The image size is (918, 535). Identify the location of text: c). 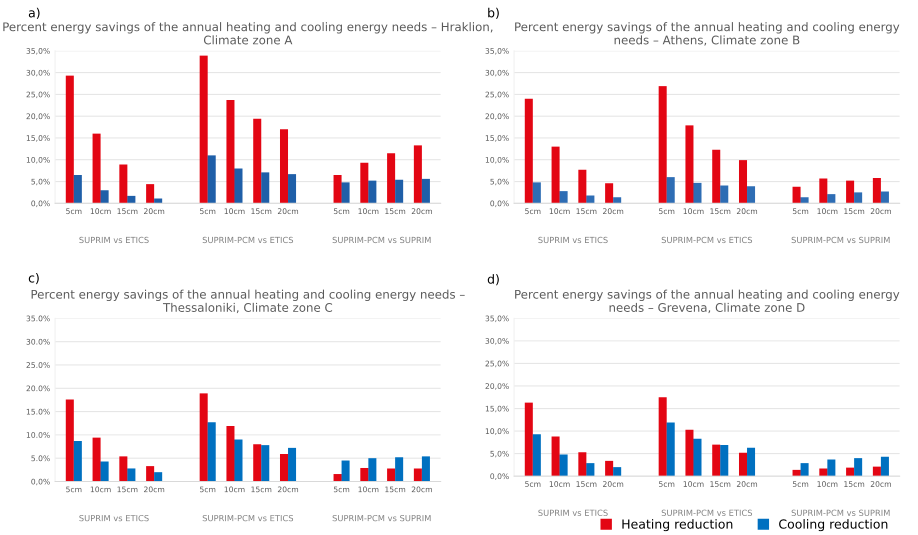
(33, 278).